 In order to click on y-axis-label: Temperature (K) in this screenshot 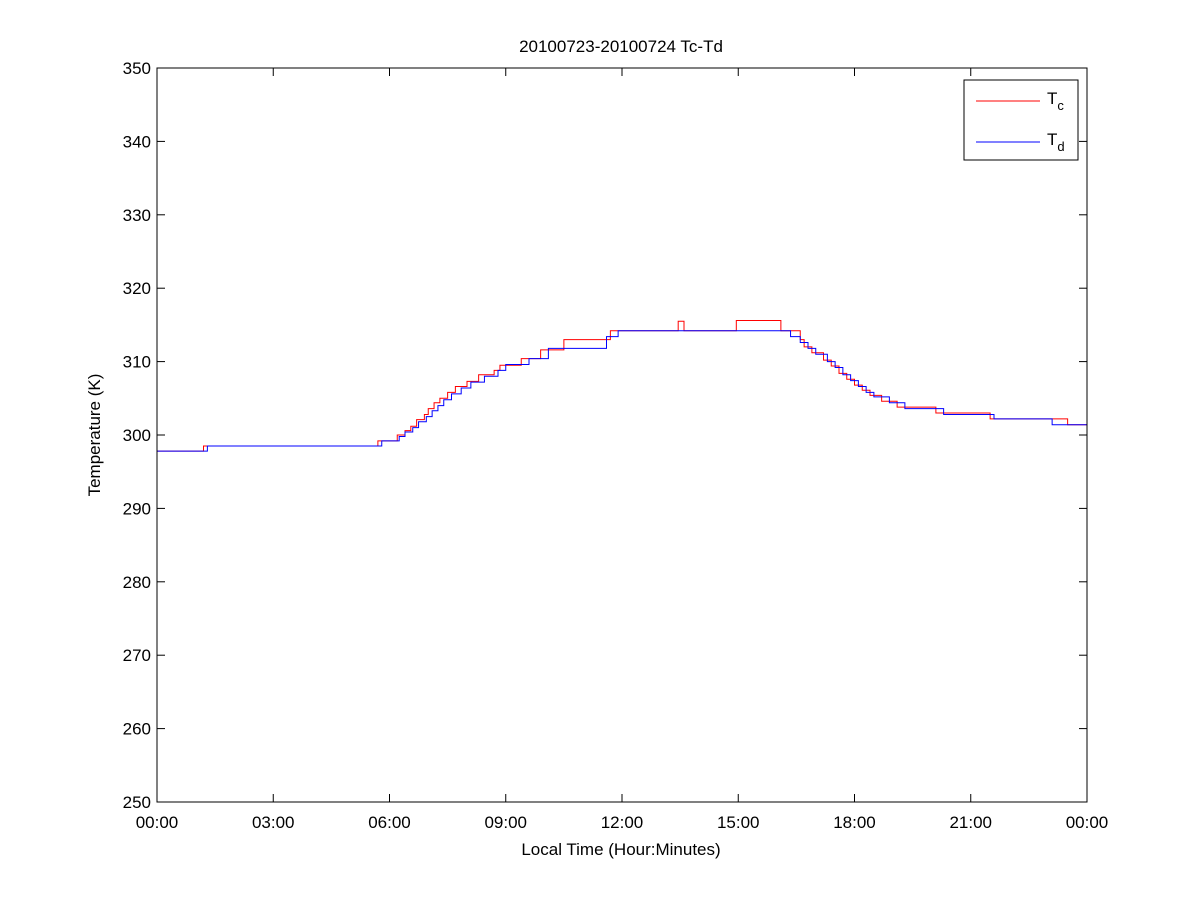, I will do `click(94, 435)`.